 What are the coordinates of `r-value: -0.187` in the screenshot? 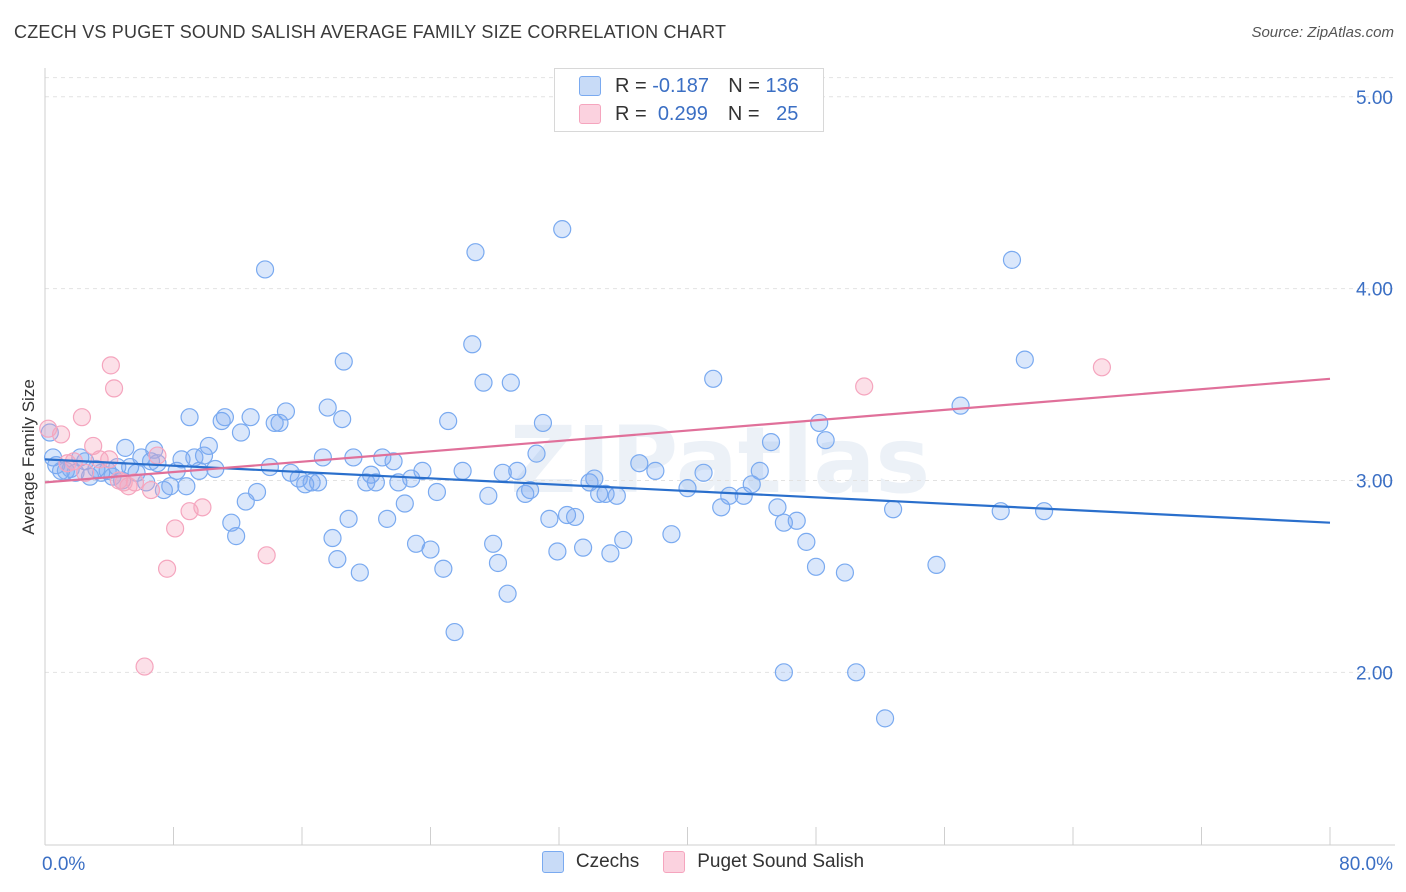 It's located at (680, 85).